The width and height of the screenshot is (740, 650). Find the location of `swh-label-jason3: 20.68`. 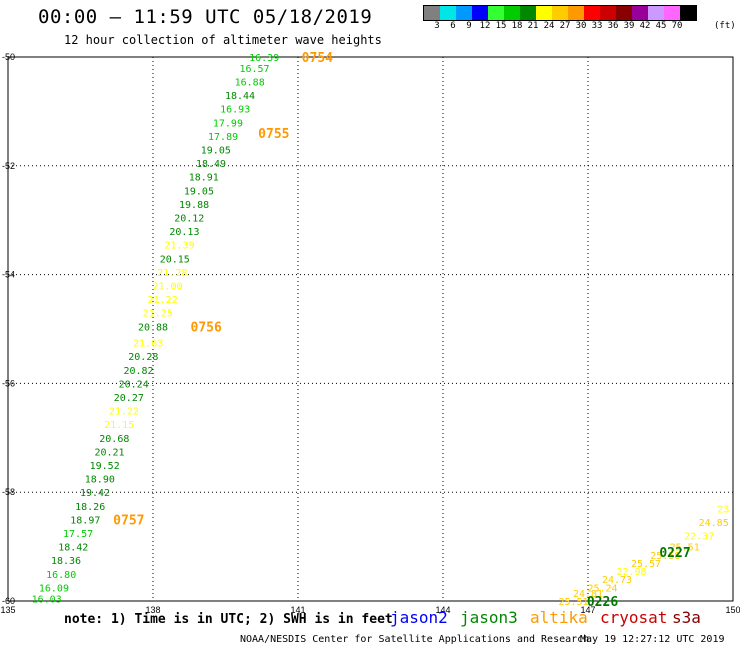

swh-label-jason3: 20.68 is located at coordinates (114, 439).